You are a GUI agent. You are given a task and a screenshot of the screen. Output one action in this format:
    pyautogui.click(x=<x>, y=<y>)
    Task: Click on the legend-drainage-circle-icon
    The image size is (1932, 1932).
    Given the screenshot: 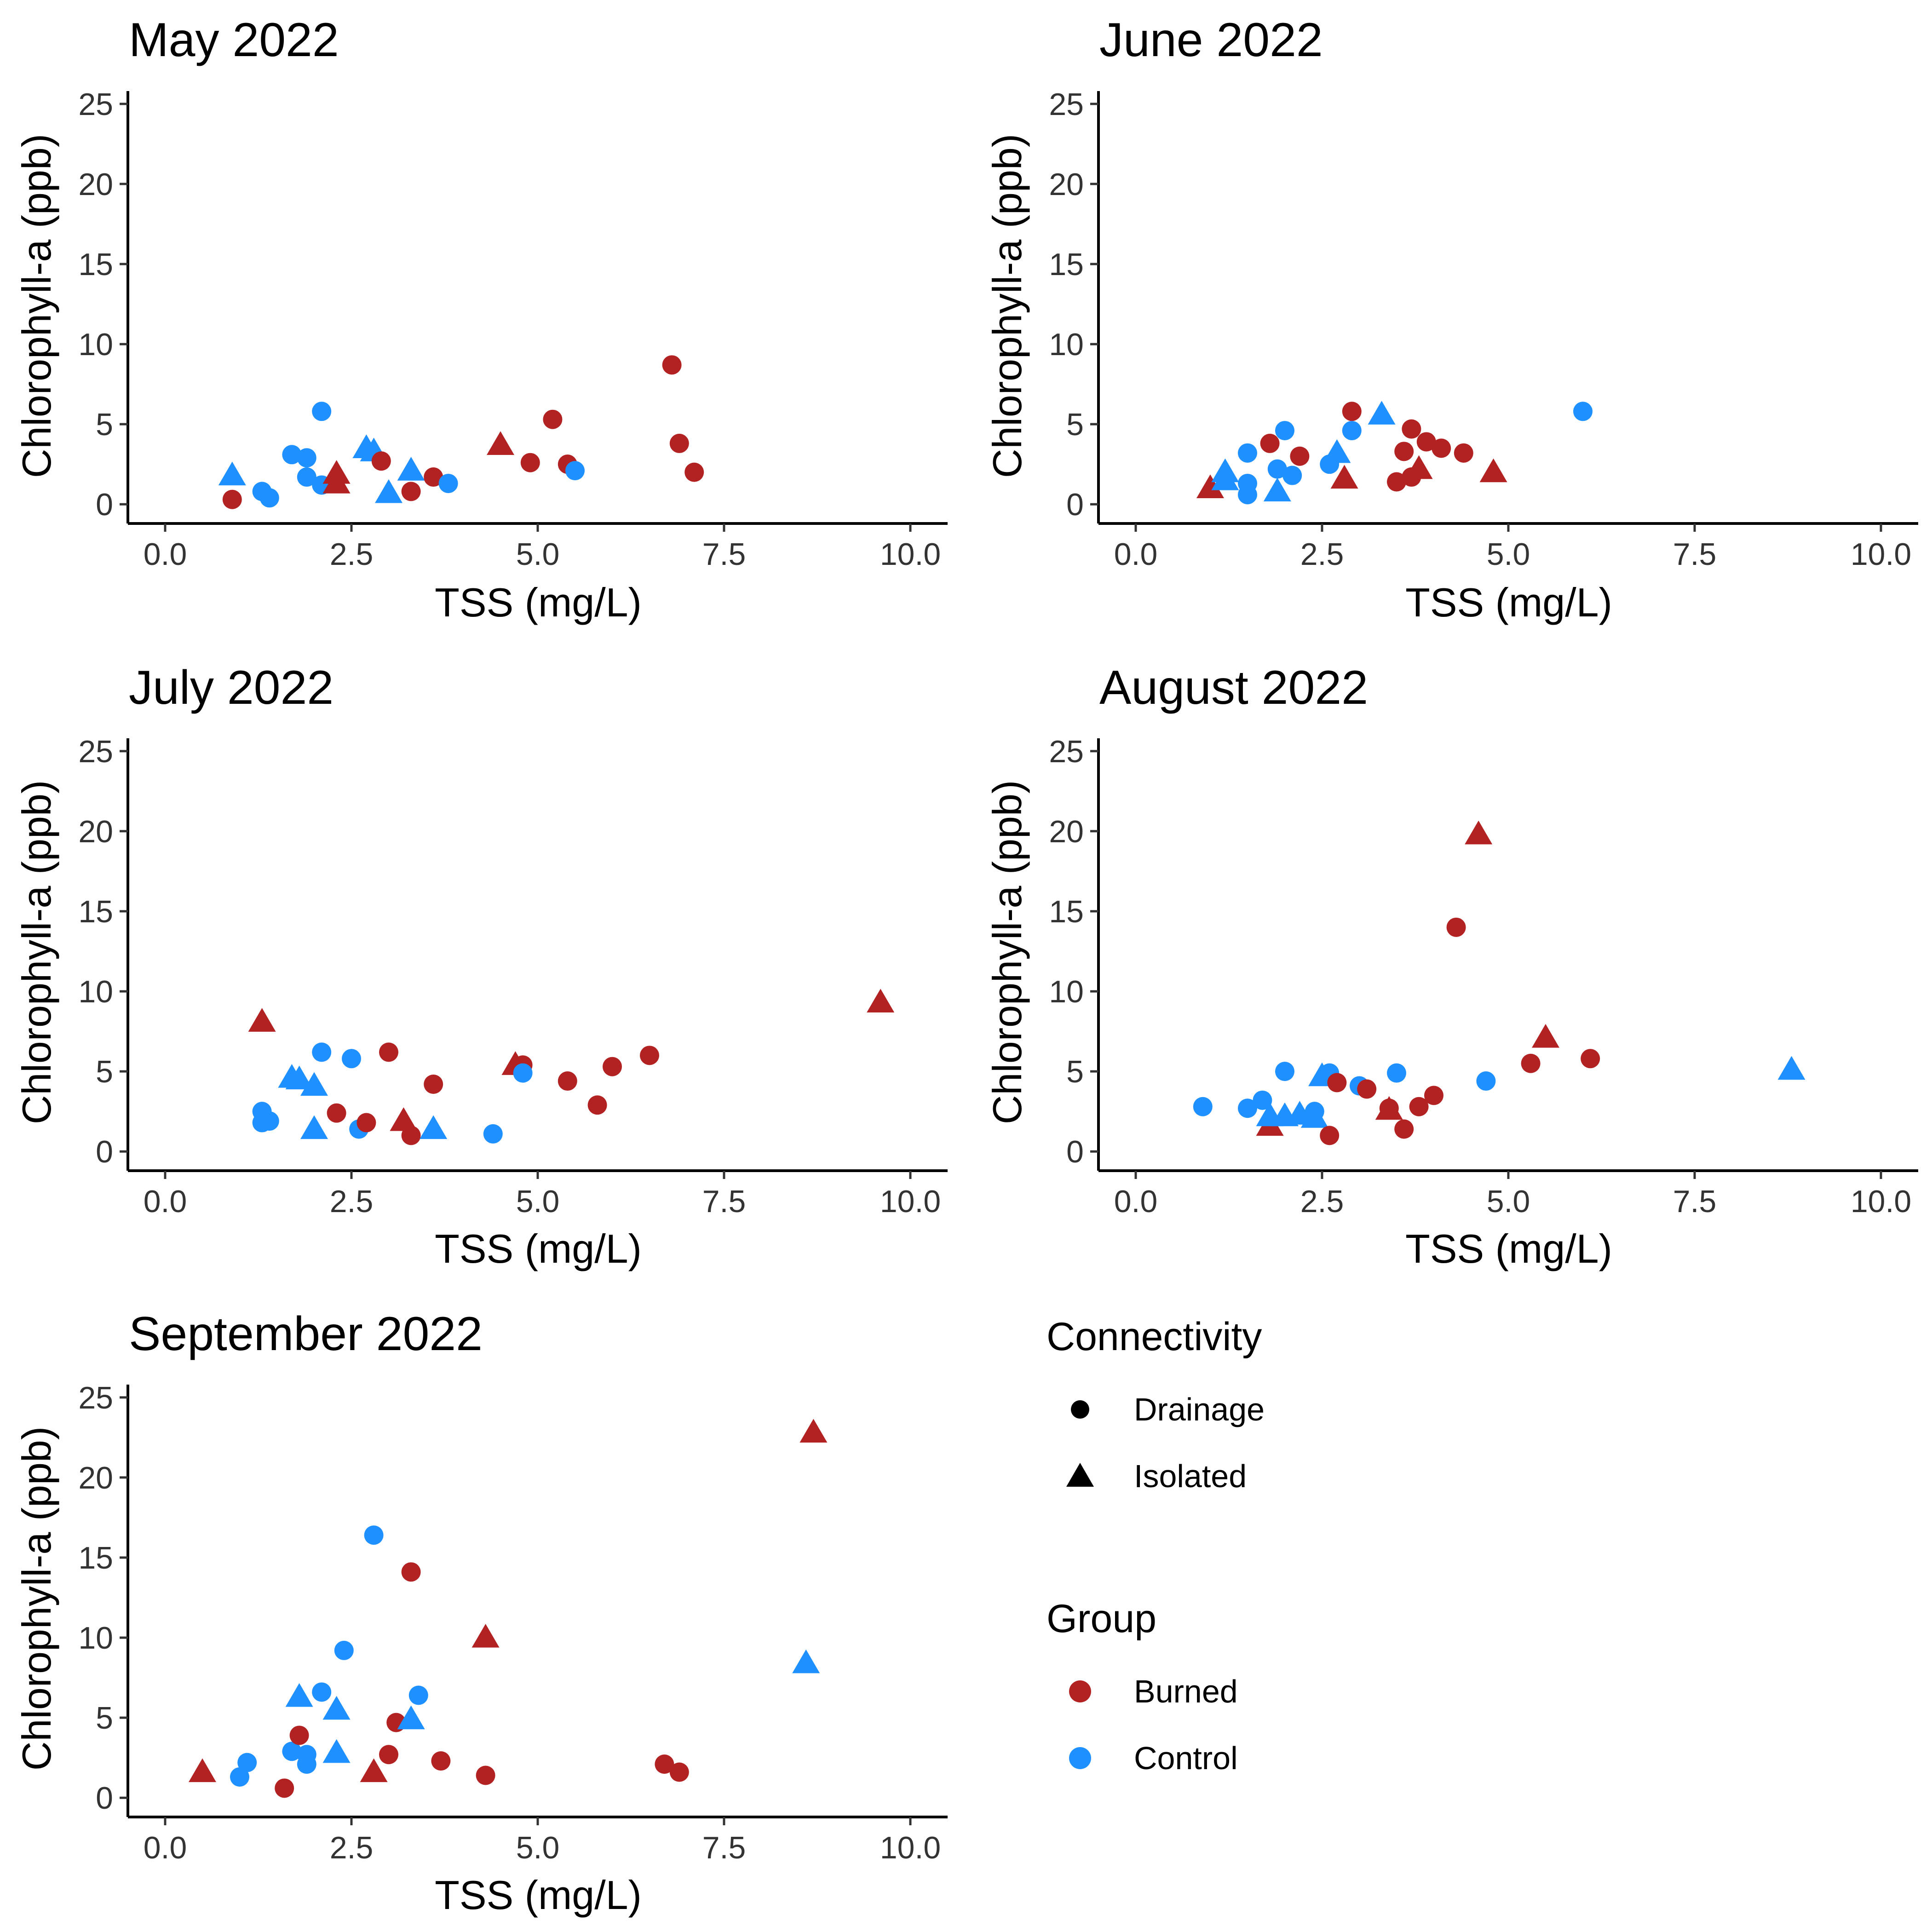 What is the action you would take?
    pyautogui.click(x=1080, y=1409)
    